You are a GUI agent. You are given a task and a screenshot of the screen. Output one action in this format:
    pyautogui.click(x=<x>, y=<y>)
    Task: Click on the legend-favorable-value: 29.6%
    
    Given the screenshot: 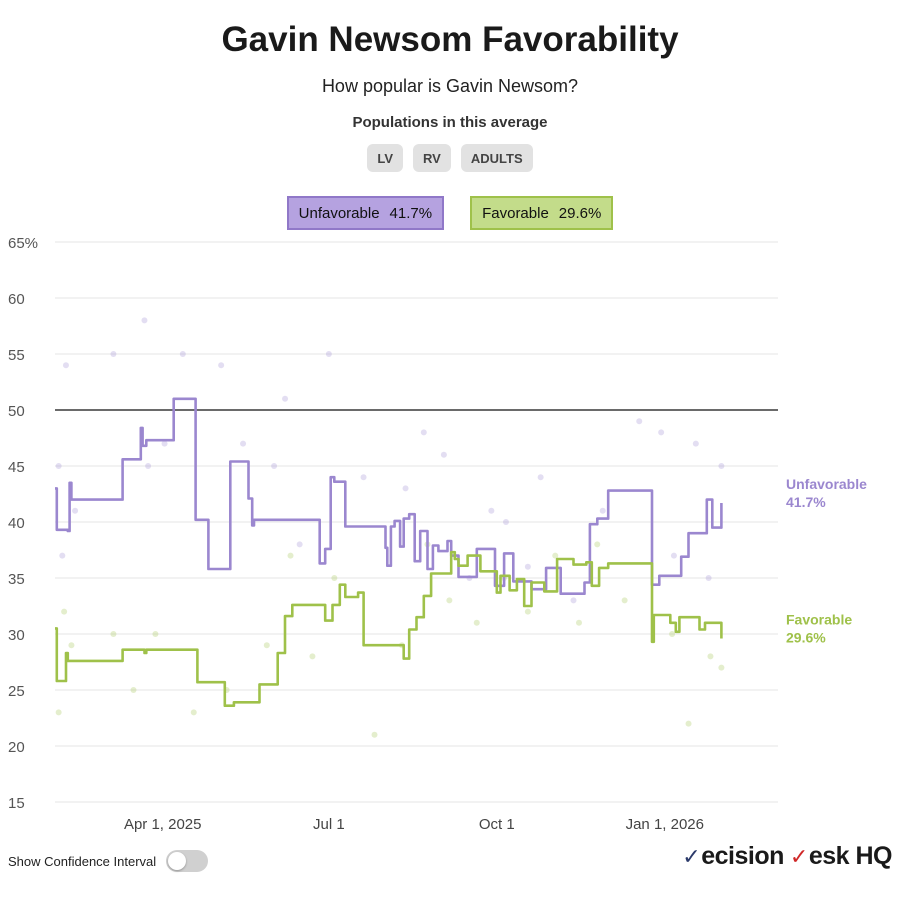 What is the action you would take?
    pyautogui.click(x=580, y=213)
    